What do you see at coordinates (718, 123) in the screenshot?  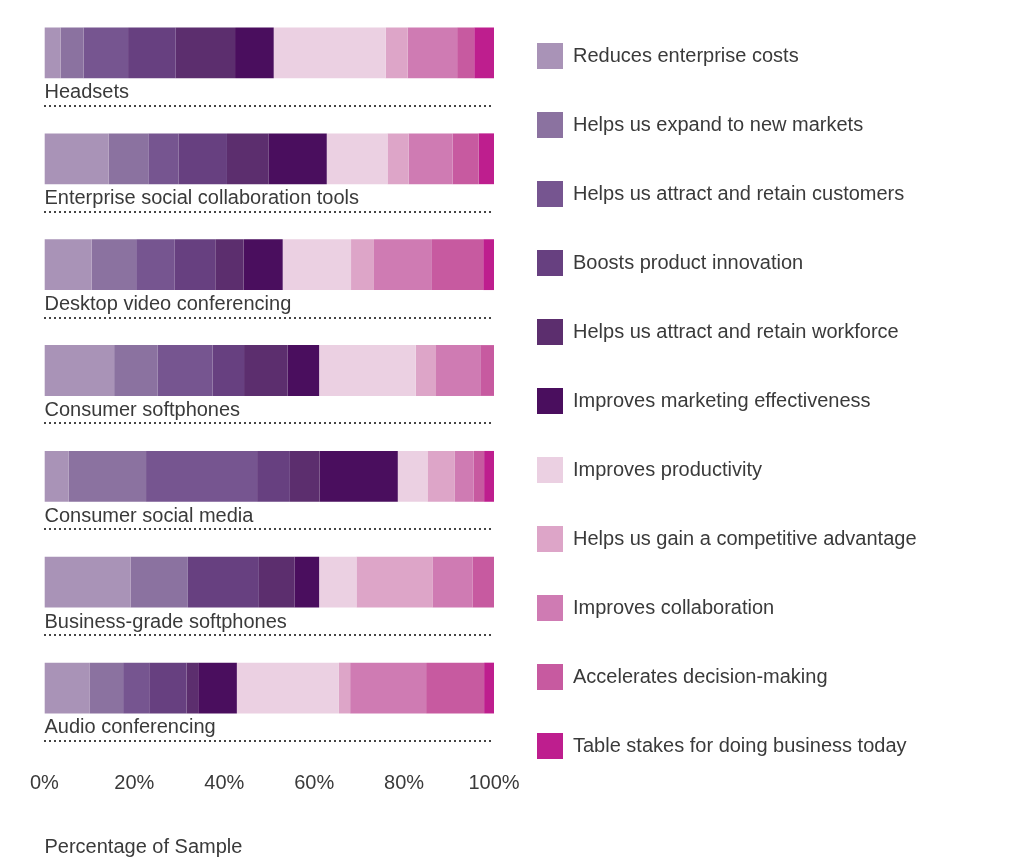 I see `legend-label: Helps us expand to new markets` at bounding box center [718, 123].